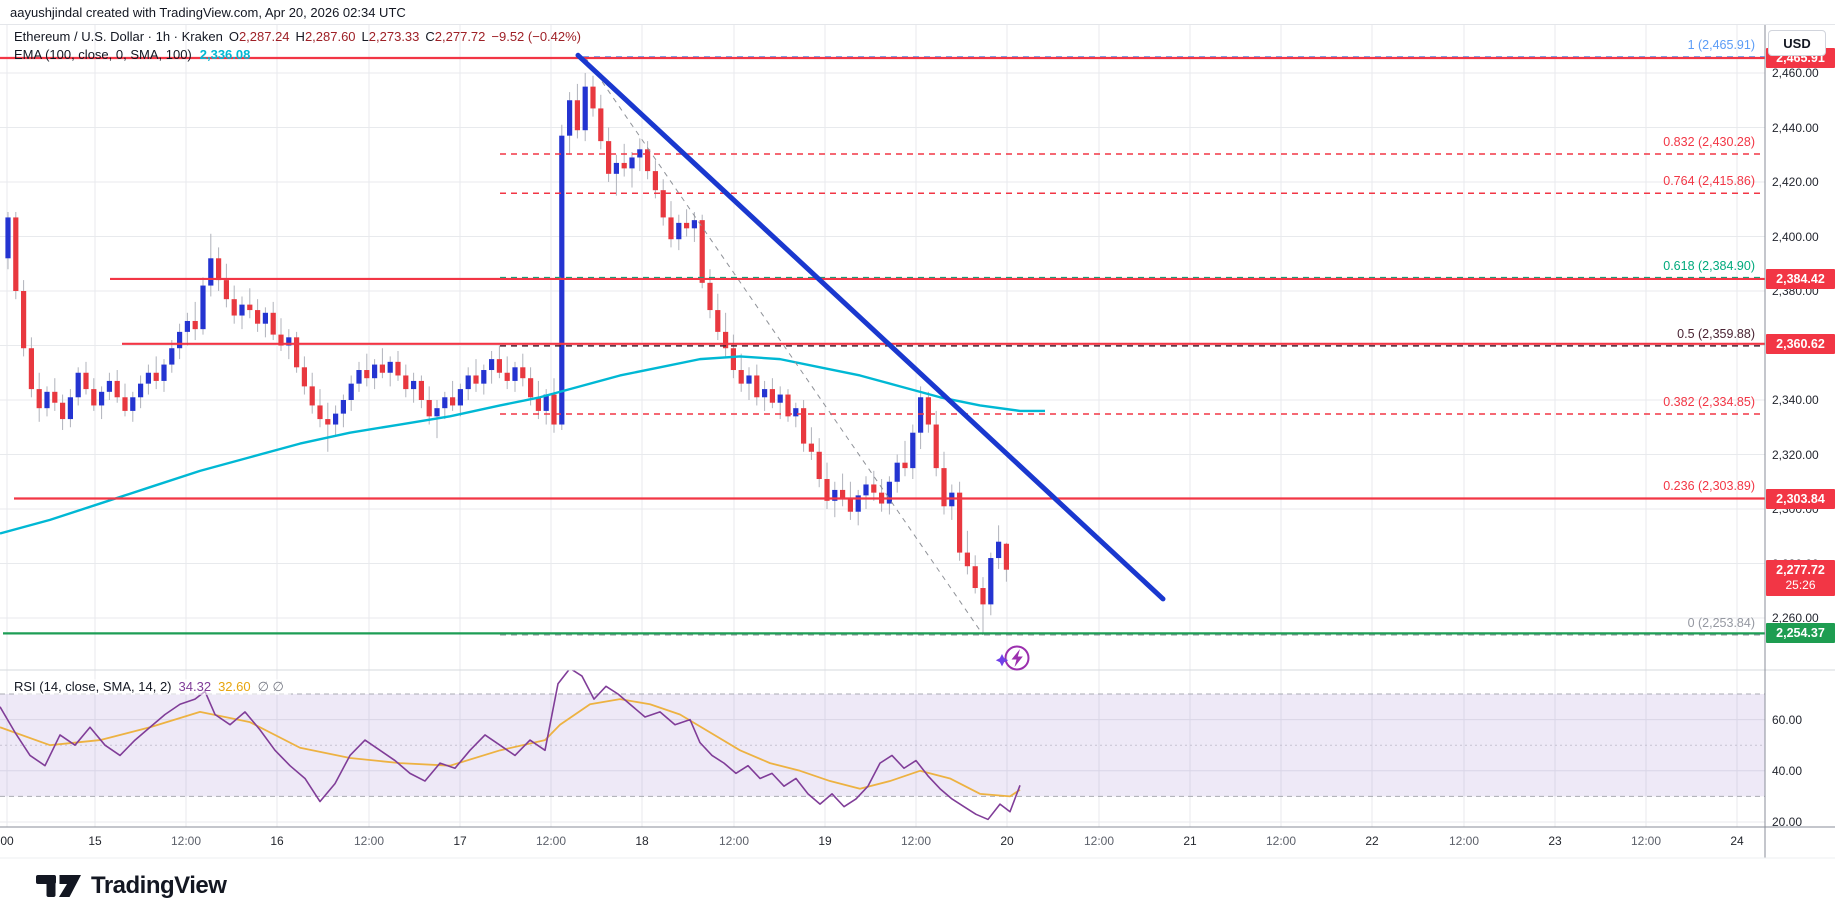 This screenshot has width=1835, height=917. What do you see at coordinates (1555, 841) in the screenshot?
I see `time-axis-label: 23` at bounding box center [1555, 841].